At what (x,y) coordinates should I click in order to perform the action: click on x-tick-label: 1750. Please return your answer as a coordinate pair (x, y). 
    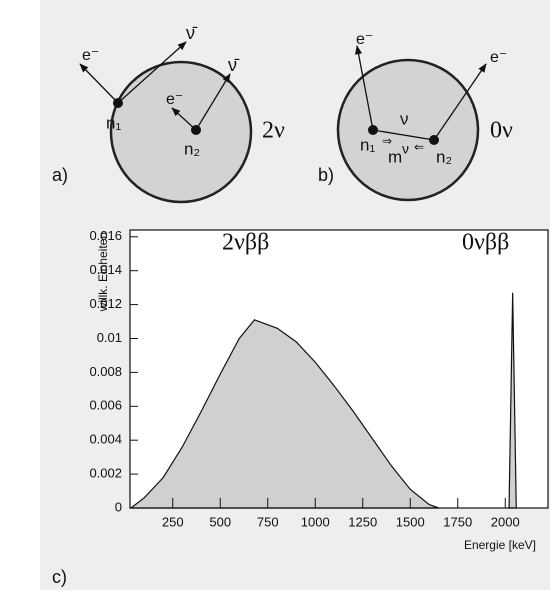
    Looking at the image, I should click on (457, 521).